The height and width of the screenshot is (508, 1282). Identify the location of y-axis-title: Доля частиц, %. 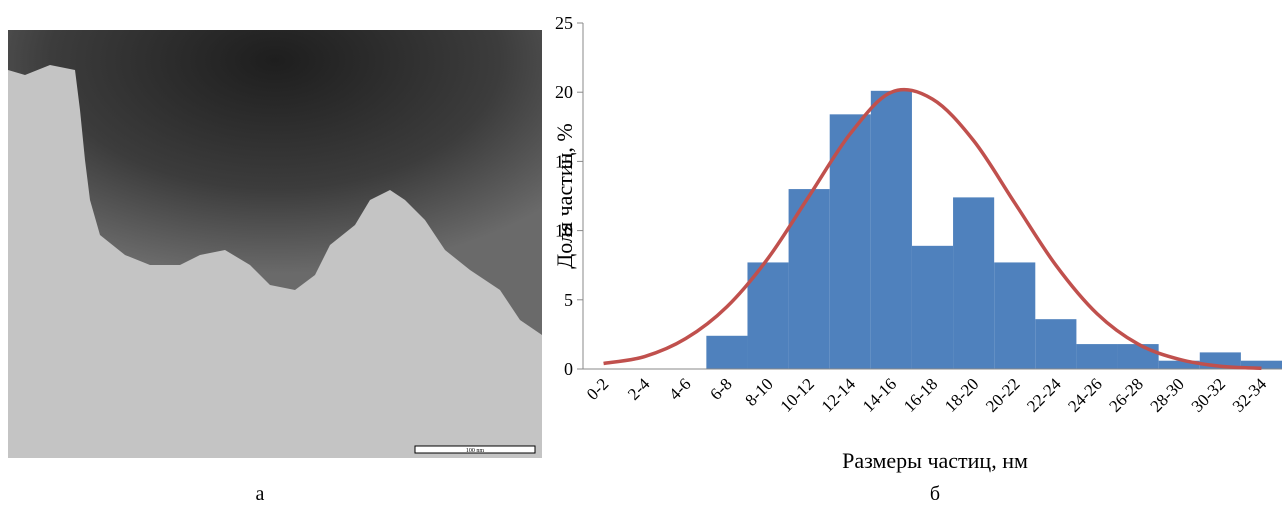
(564, 195).